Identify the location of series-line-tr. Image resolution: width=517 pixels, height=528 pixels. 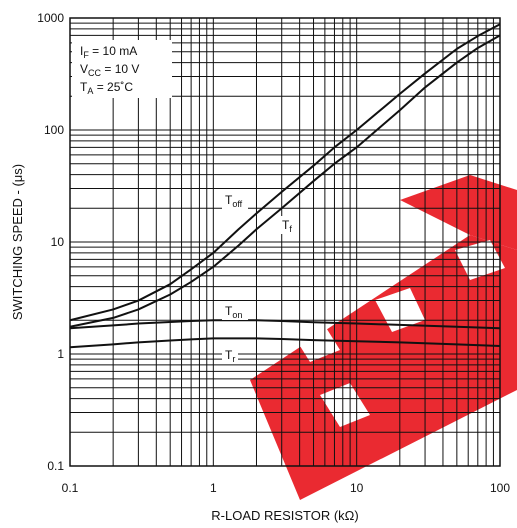
(285, 343).